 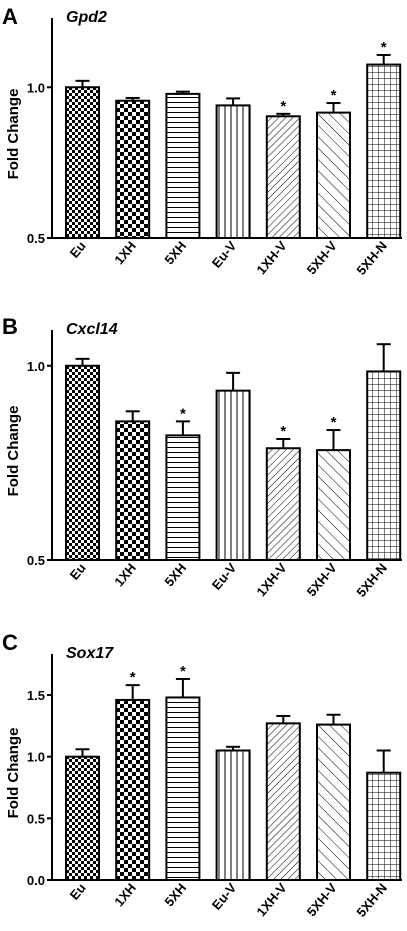 What do you see at coordinates (36, 880) in the screenshot?
I see `y-tick-label: 0.0` at bounding box center [36, 880].